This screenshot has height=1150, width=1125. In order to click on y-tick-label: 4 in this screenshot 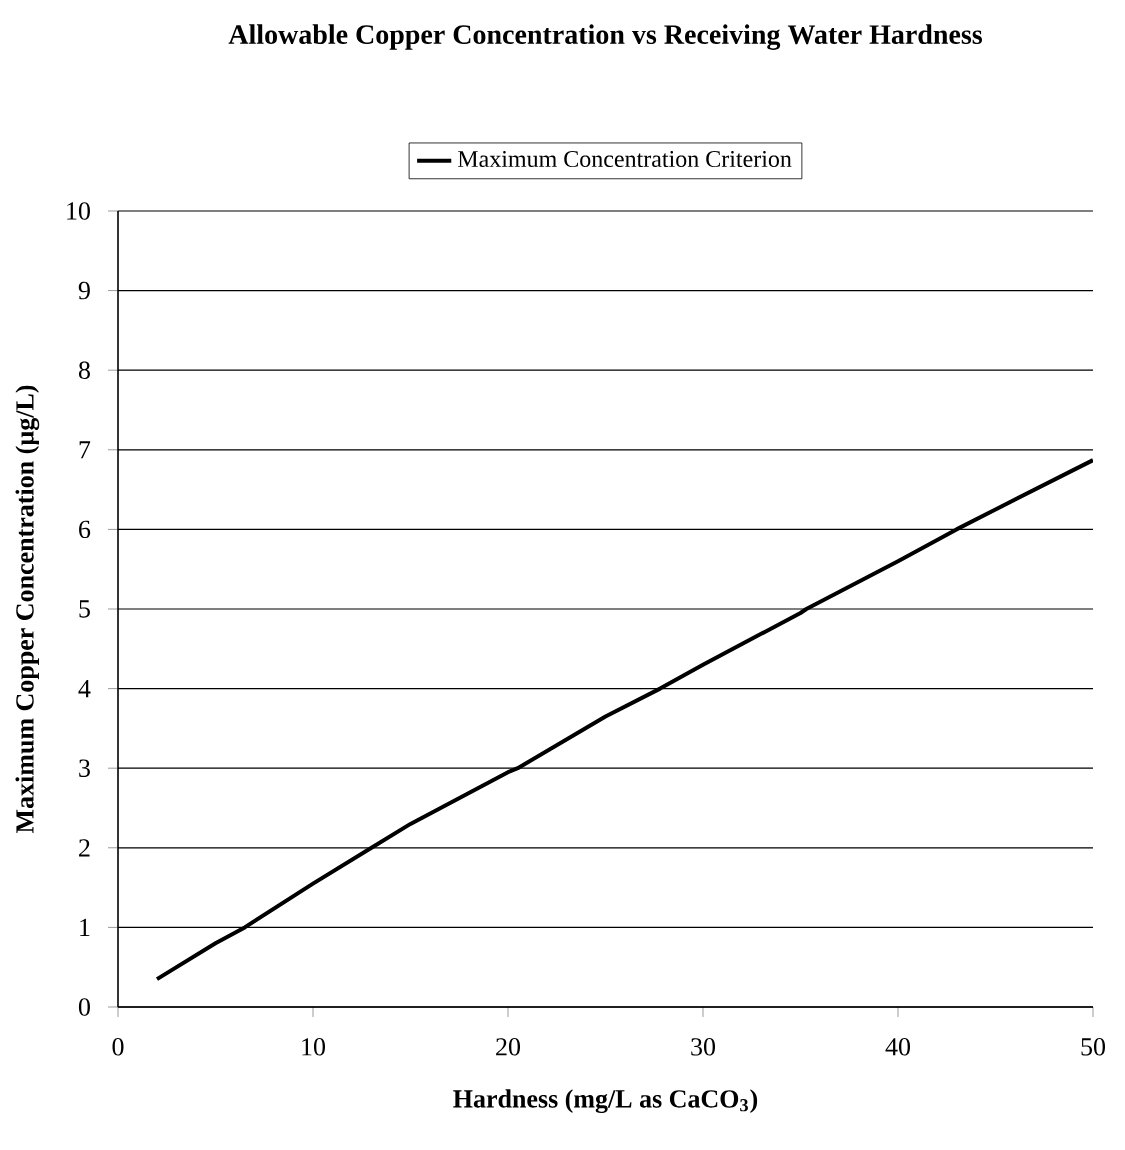, I will do `click(84, 689)`.